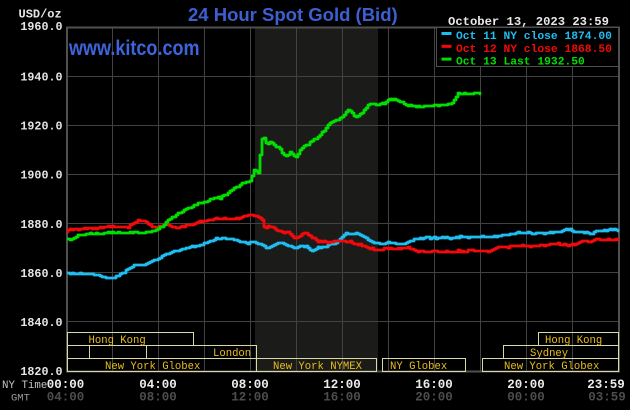 The width and height of the screenshot is (630, 410). I want to click on svg-text: 23:59, so click(606, 385).